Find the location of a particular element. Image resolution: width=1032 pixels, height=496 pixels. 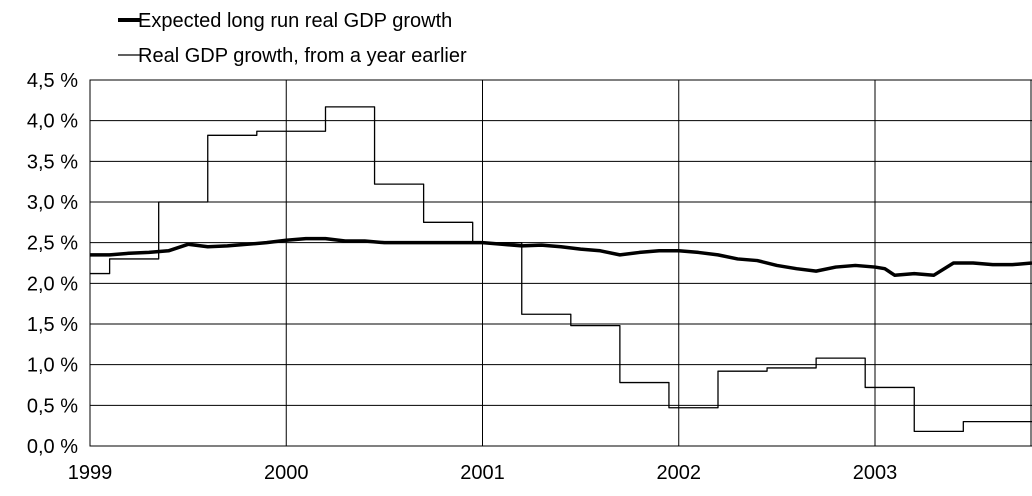

y-tick-label: 4,0 % is located at coordinates (52, 122).